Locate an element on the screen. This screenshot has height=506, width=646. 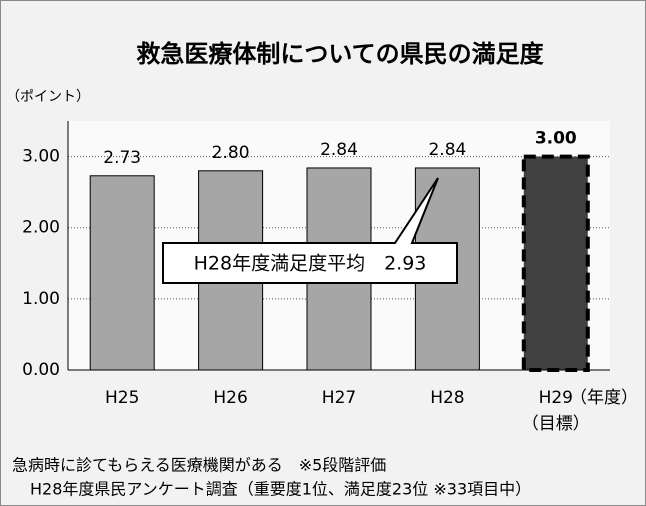
note: H28年度県民アンケート調査（重要度1位、満足度23位 ※33項目中） is located at coordinates (280, 489).